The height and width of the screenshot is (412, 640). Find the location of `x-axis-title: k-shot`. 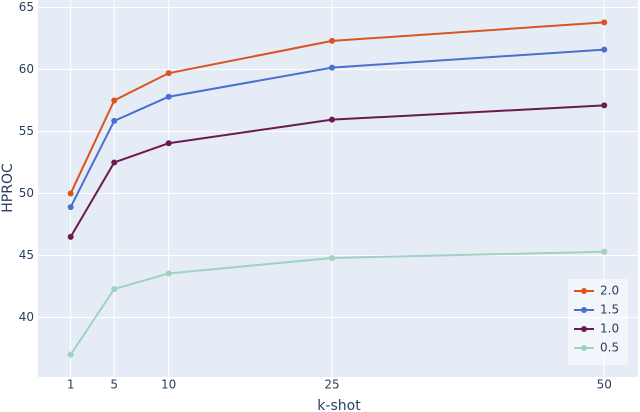

x-axis-title: k-shot is located at coordinates (339, 405).